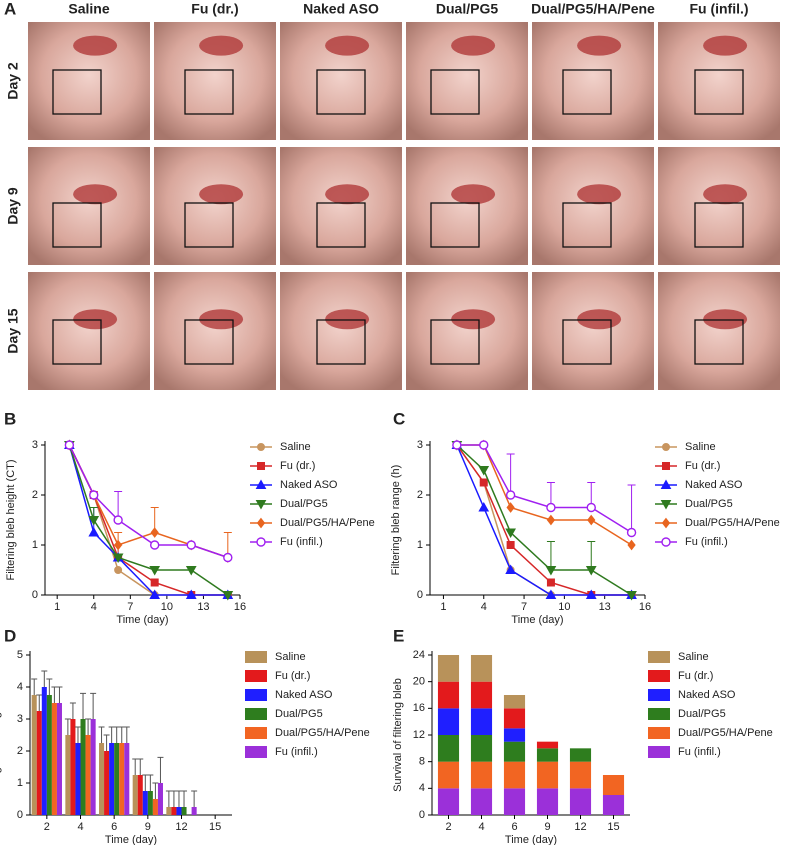 This screenshot has height=850, width=789. What do you see at coordinates (732, 523) in the screenshot?
I see `legend-label: Dual/PG5/HA/Pene` at bounding box center [732, 523].